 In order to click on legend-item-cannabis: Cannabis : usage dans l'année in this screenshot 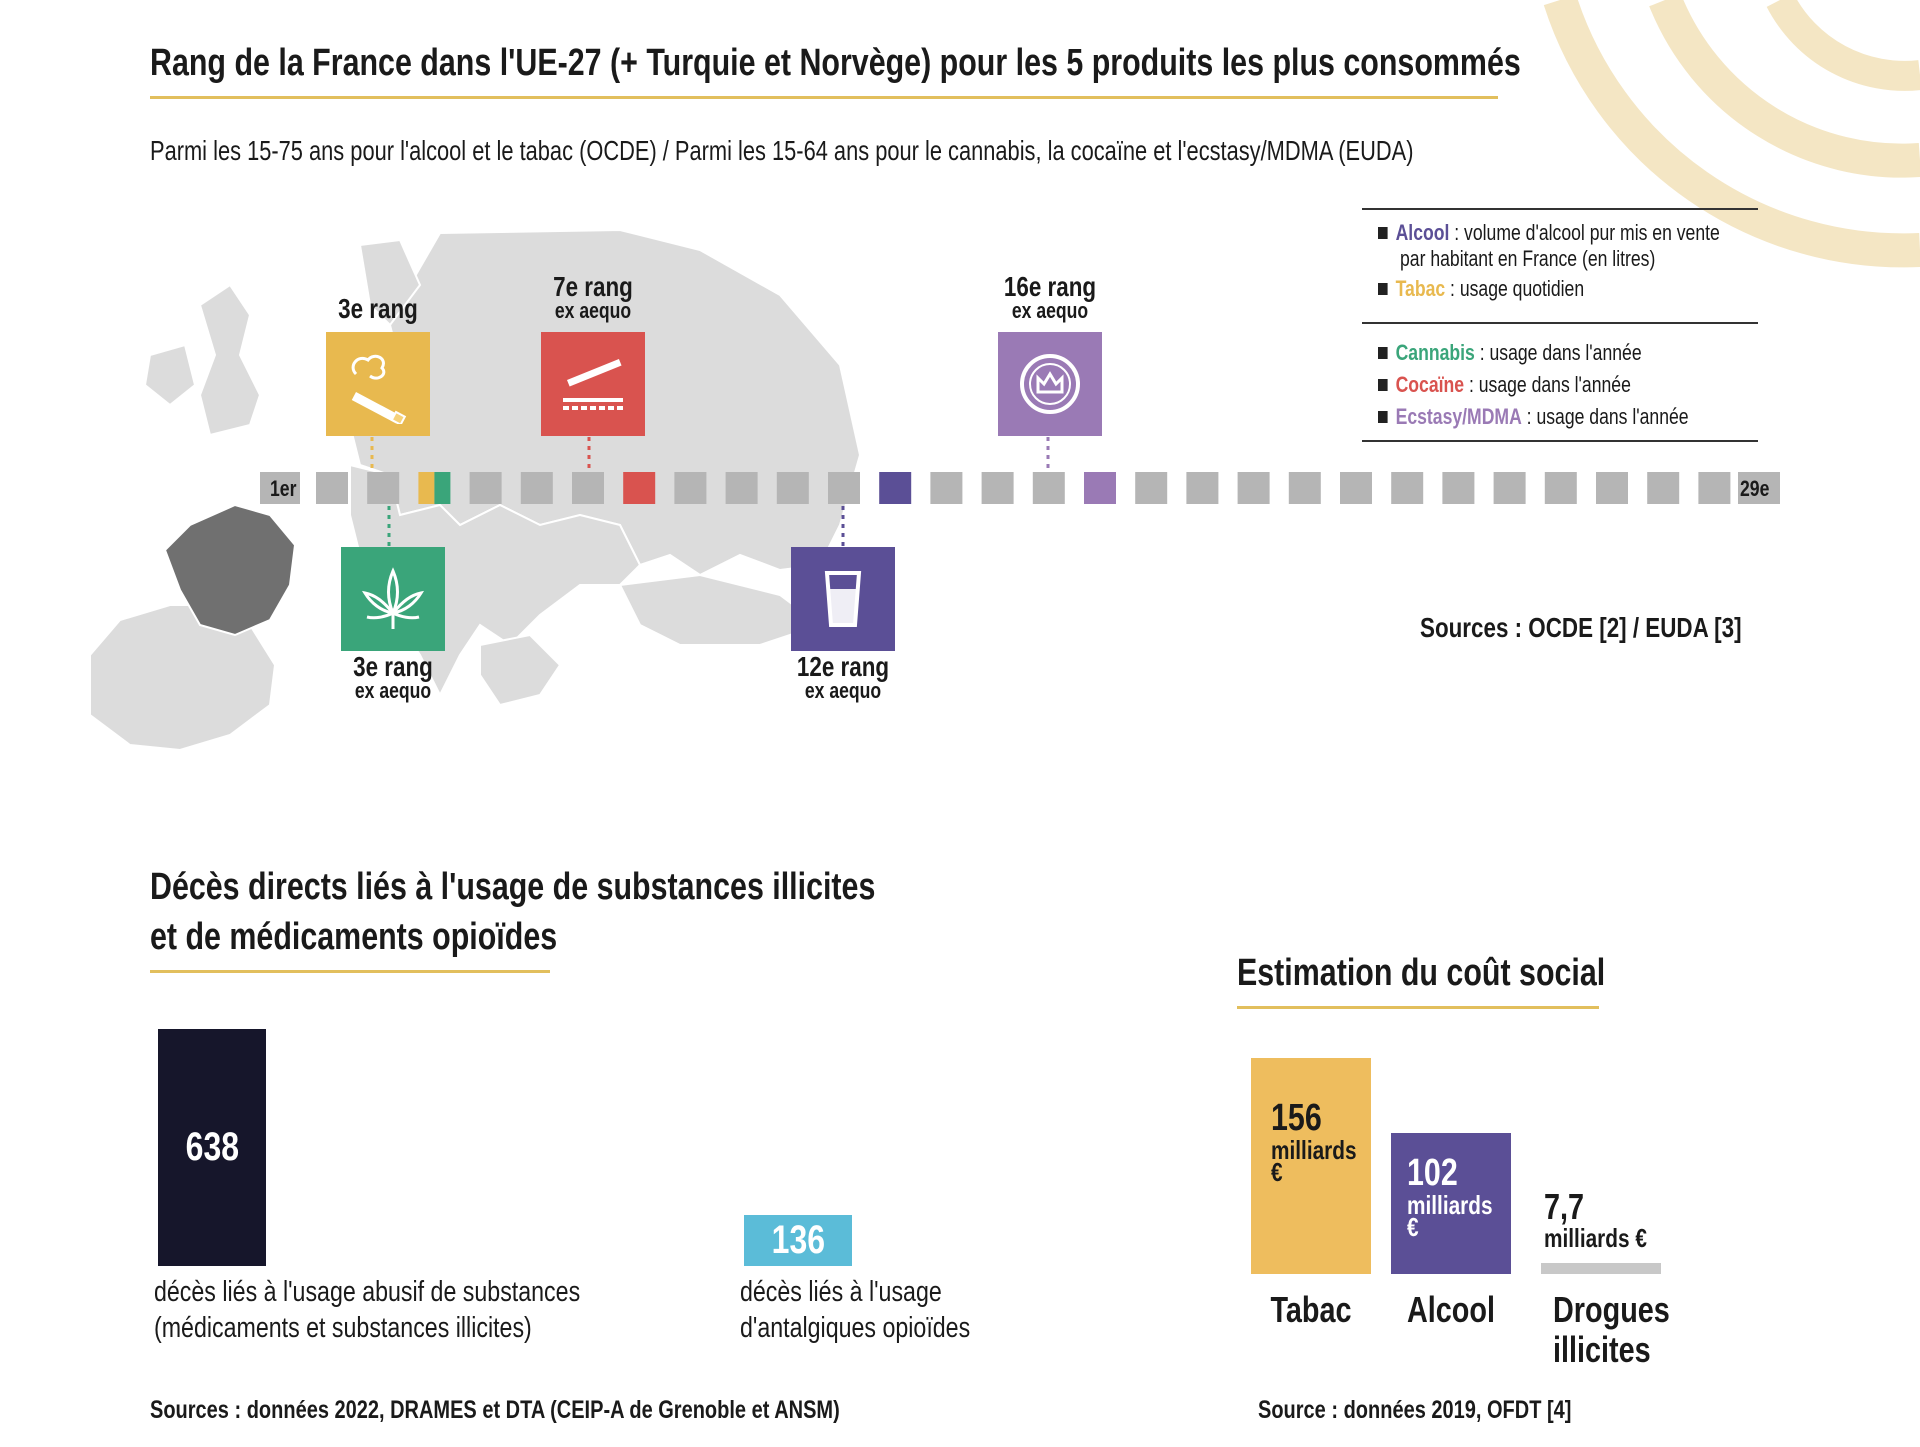, I will do `click(1510, 353)`.